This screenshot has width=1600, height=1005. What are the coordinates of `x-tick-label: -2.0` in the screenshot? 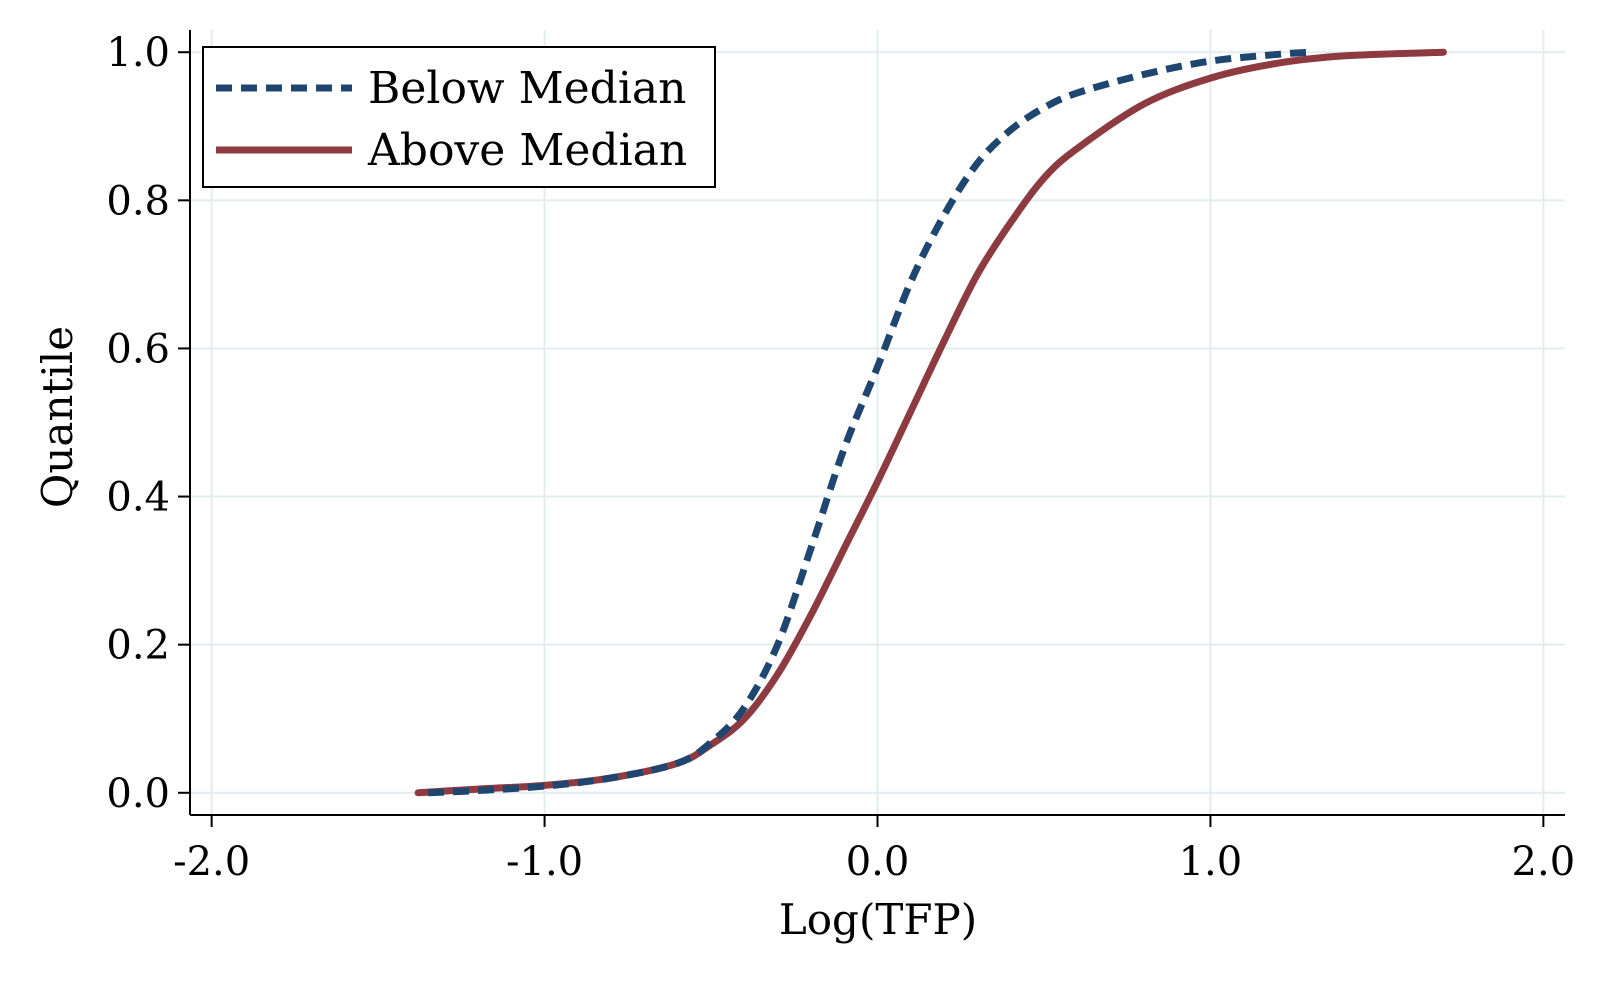 It's located at (211, 862).